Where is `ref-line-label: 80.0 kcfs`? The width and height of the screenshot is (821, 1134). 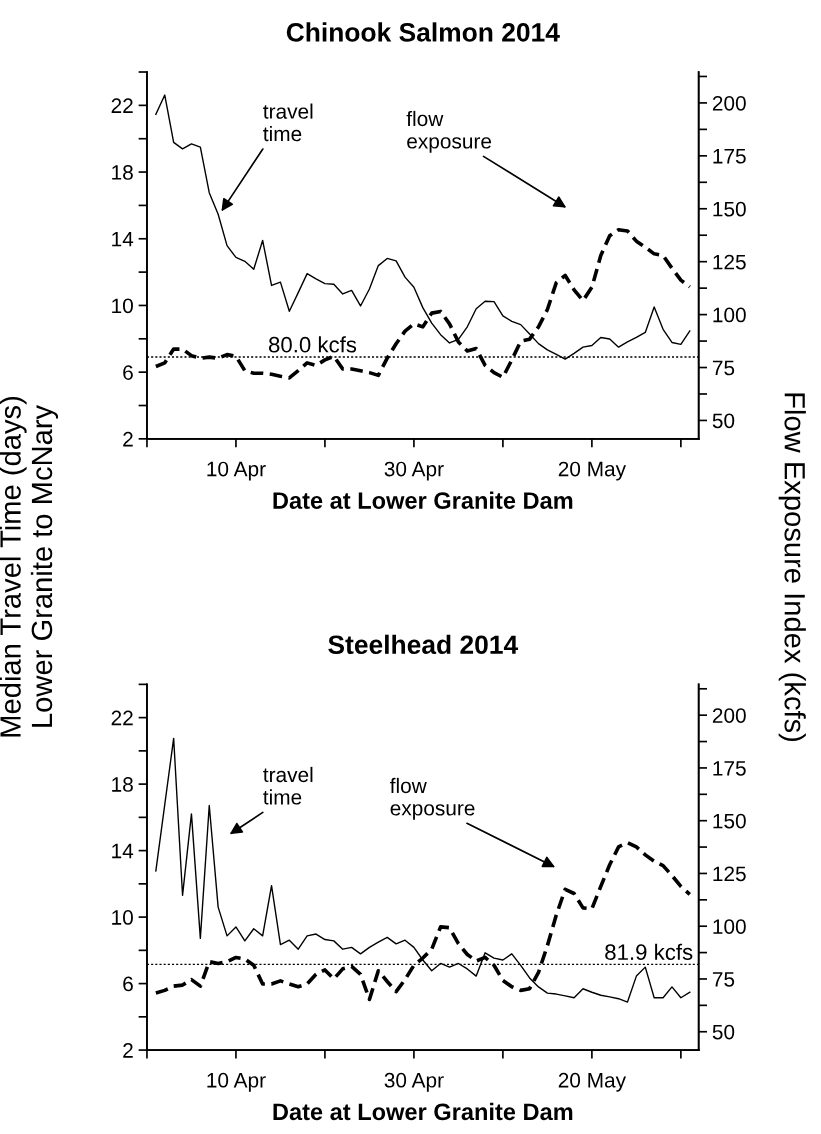 ref-line-label: 80.0 kcfs is located at coordinates (312, 344).